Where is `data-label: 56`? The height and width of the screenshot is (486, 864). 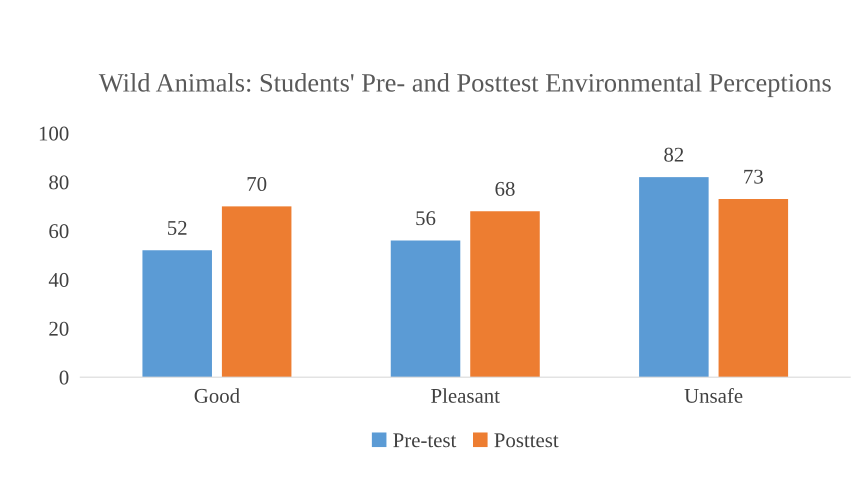
data-label: 56 is located at coordinates (426, 218).